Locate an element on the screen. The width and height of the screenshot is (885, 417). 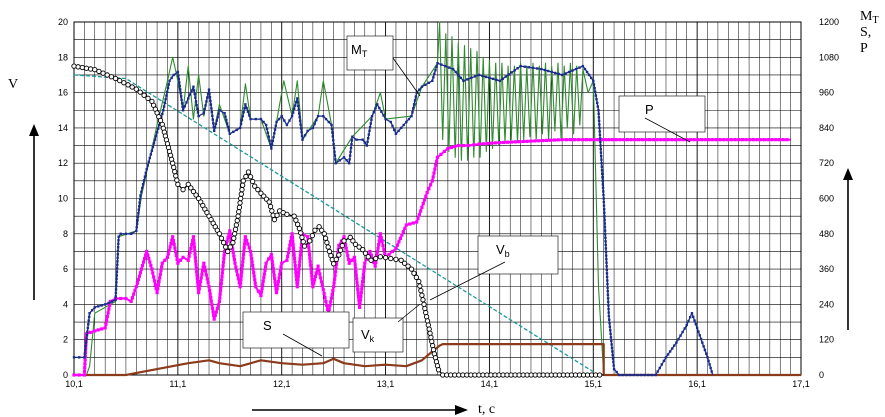
left-tick-label: 18 is located at coordinates (63, 57).